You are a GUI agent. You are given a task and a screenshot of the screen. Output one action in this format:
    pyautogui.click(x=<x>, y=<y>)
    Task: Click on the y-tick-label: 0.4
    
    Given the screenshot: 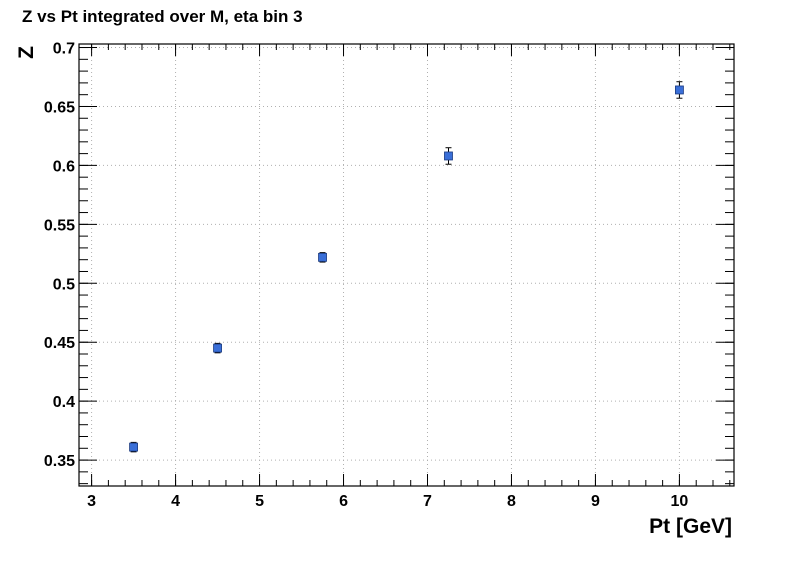 What is the action you would take?
    pyautogui.click(x=64, y=402)
    